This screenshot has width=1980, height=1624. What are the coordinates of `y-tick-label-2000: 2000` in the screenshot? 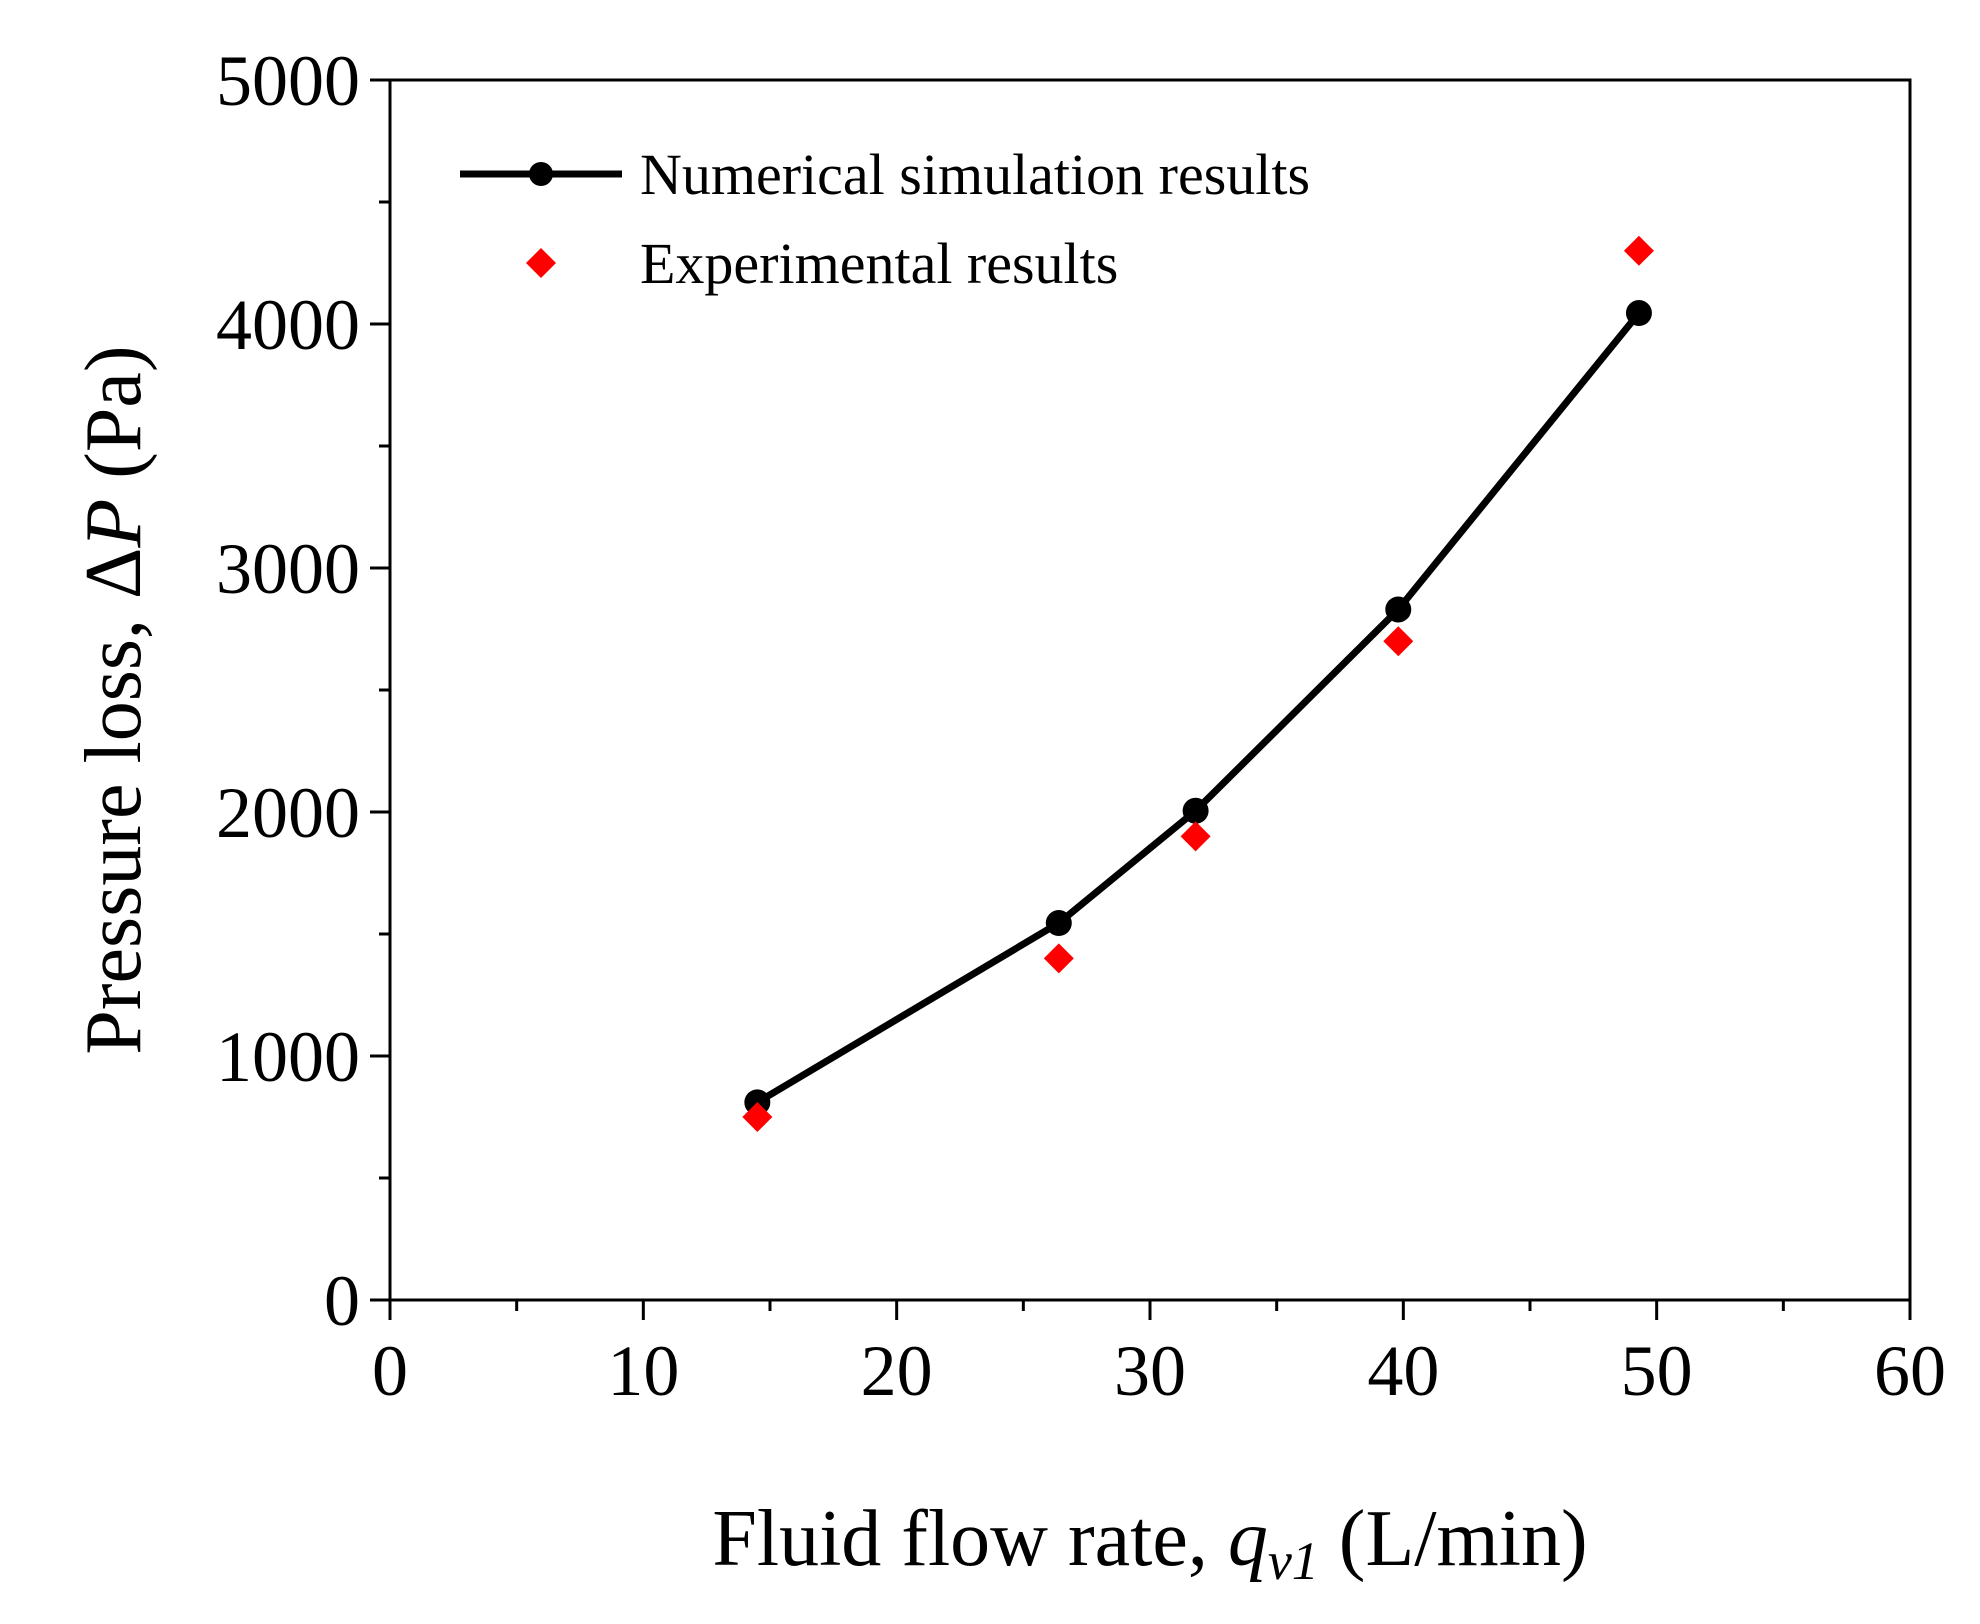 It's located at (288, 813).